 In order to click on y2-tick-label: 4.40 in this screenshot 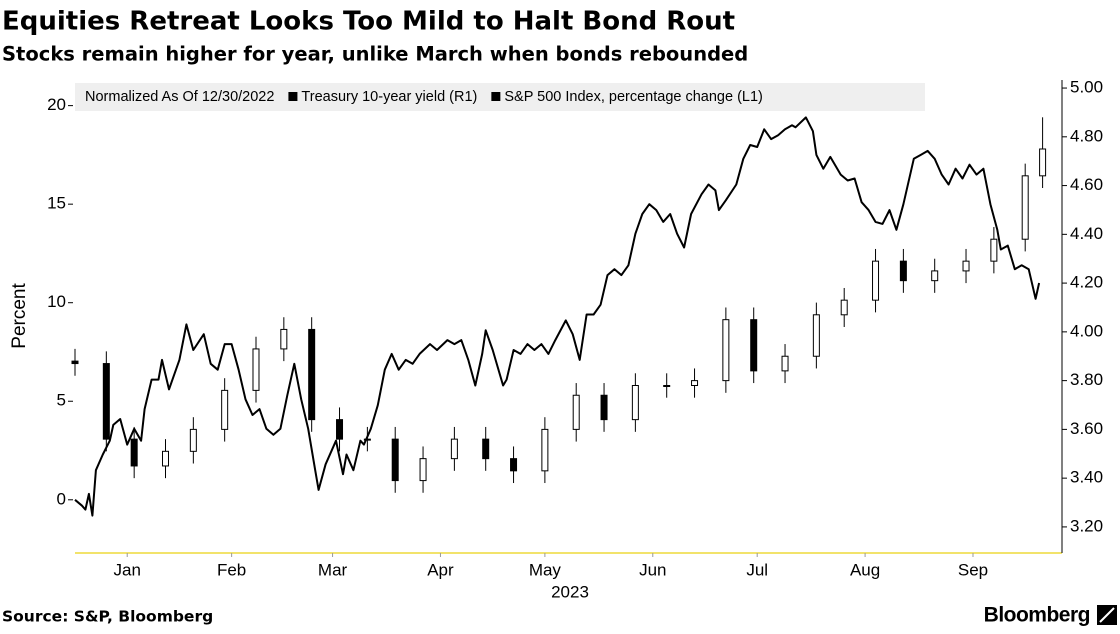, I will do `click(1086, 233)`.